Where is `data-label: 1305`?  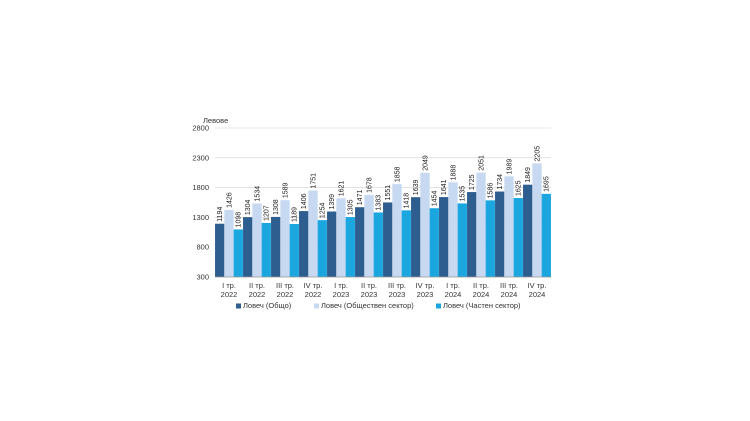 data-label: 1305 is located at coordinates (351, 207).